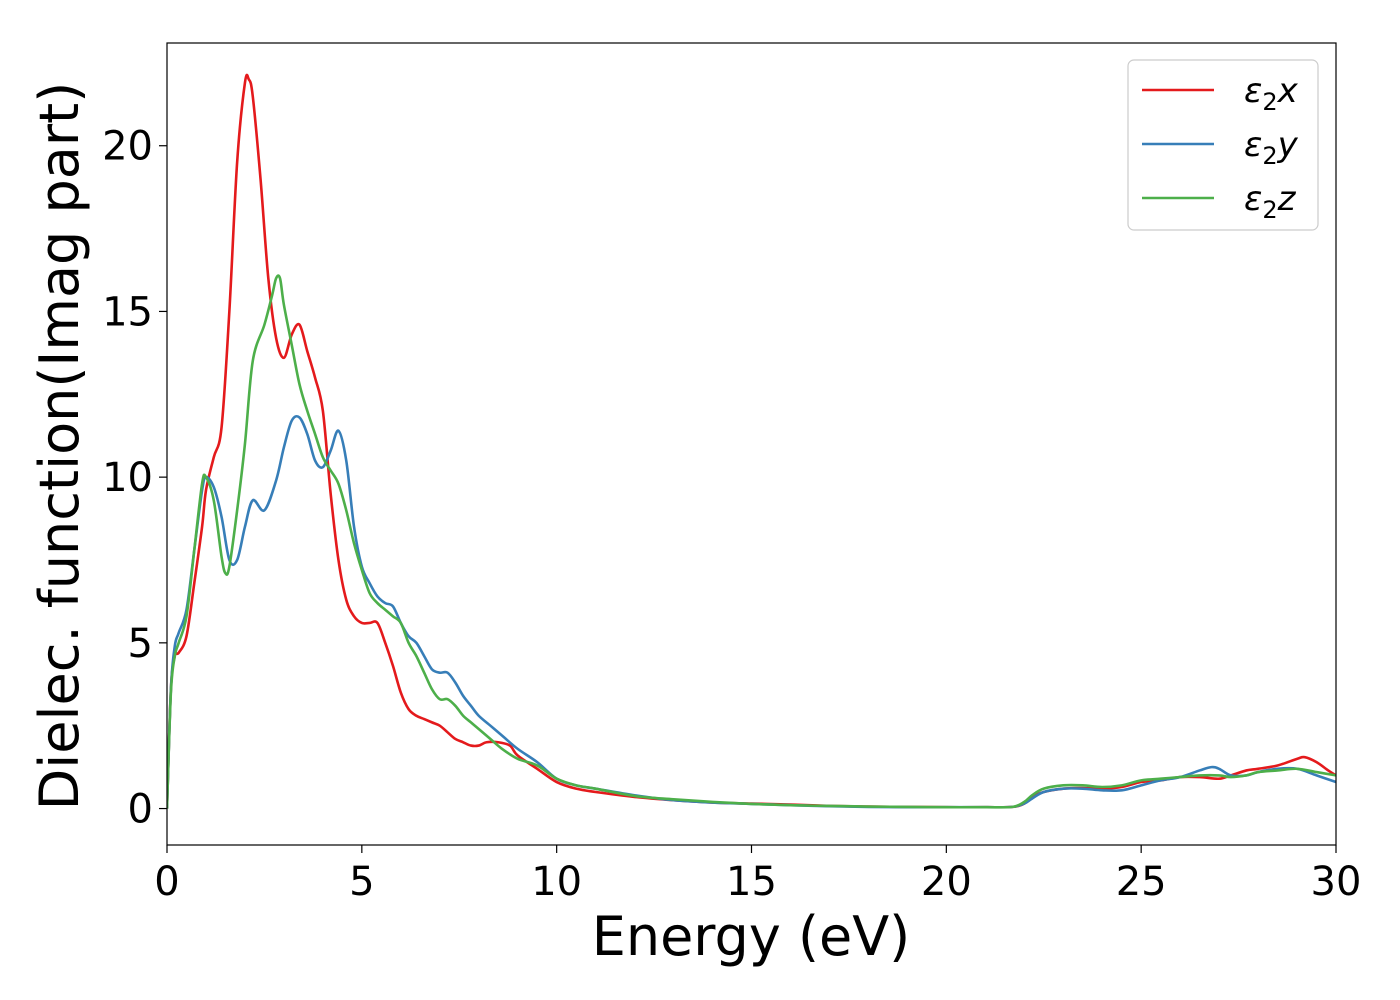  What do you see at coordinates (166, 882) in the screenshot?
I see `x-tick-label: 0` at bounding box center [166, 882].